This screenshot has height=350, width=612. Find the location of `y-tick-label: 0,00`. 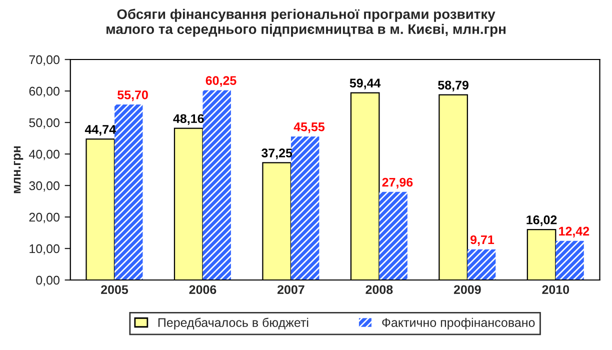

y-tick-label: 0,00 is located at coordinates (48, 281).